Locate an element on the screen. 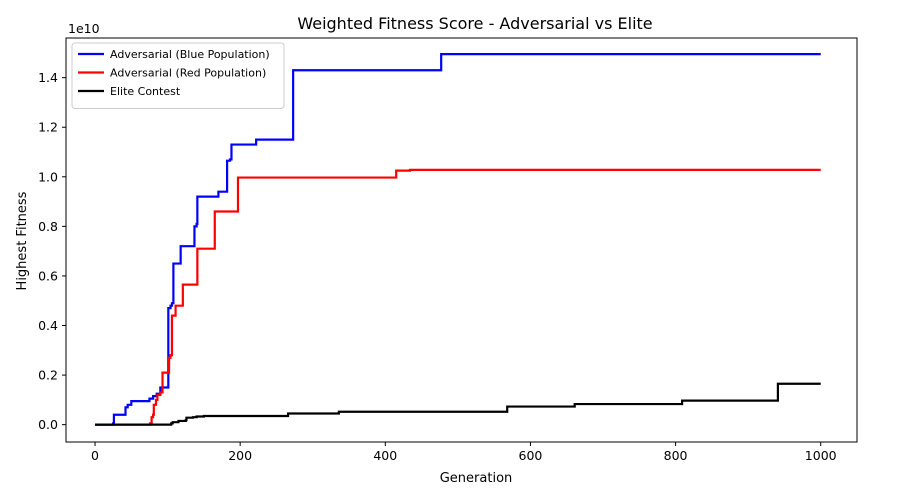  y-tick-label: 0.4 is located at coordinates (48, 325).